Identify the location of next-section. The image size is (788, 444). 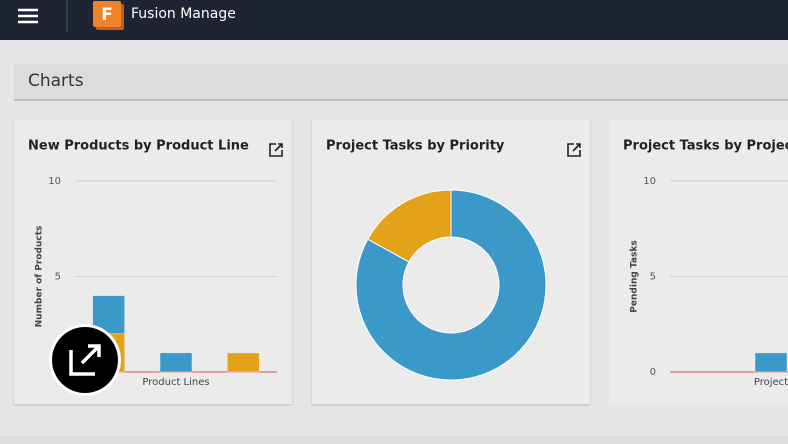
(394, 440).